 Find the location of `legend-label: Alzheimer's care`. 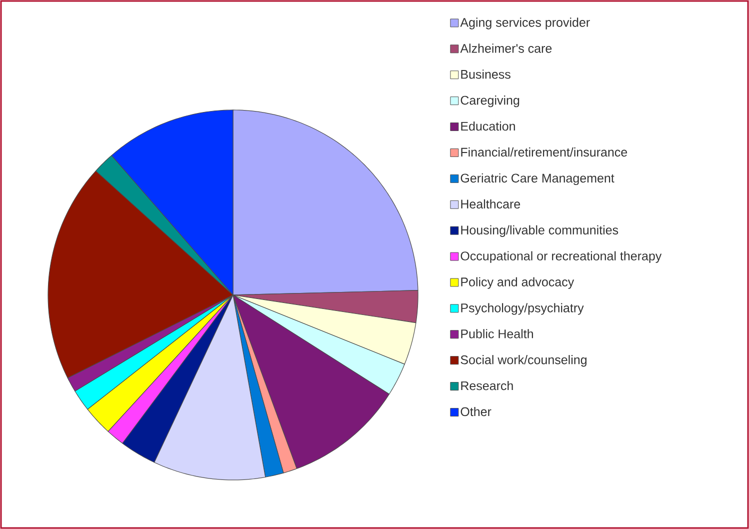

legend-label: Alzheimer's care is located at coordinates (506, 48).